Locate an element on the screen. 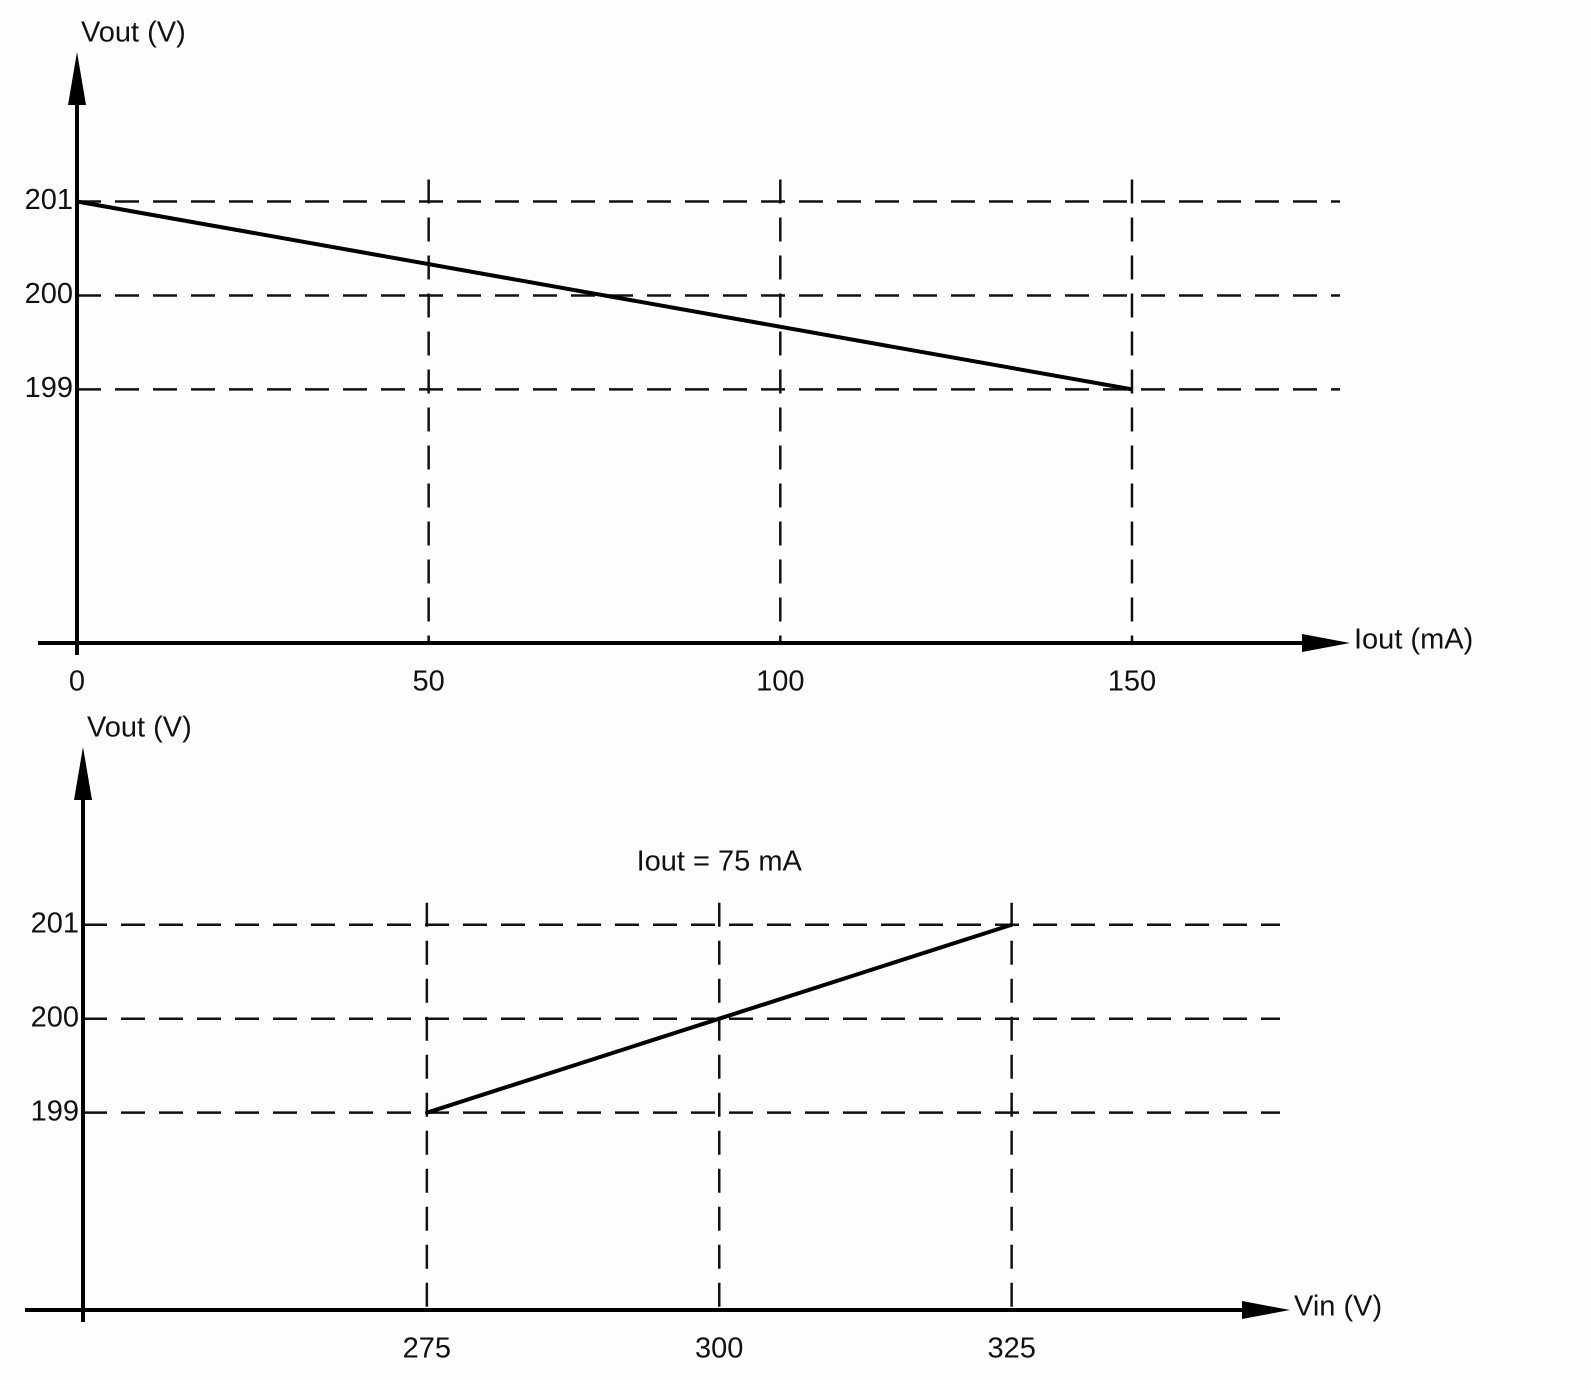 The height and width of the screenshot is (1390, 1591). x-tick-label: 50 is located at coordinates (429, 682).